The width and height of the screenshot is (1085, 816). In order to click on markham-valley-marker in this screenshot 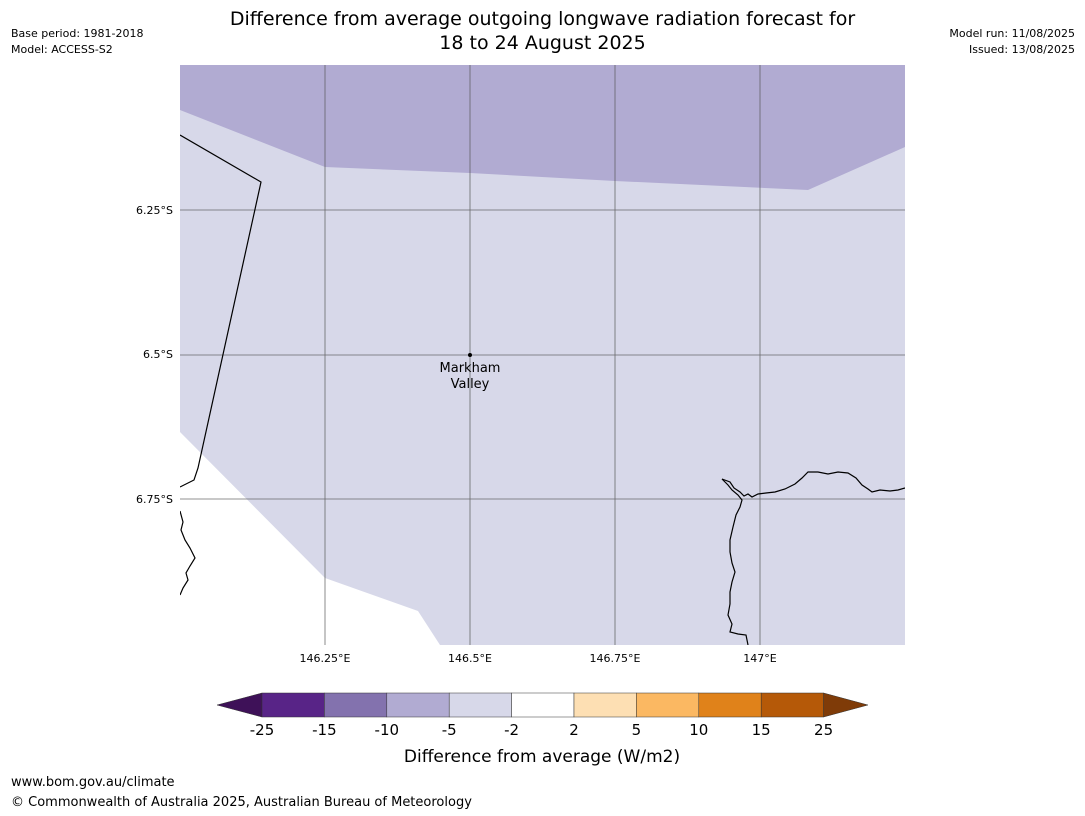, I will do `click(470, 355)`.